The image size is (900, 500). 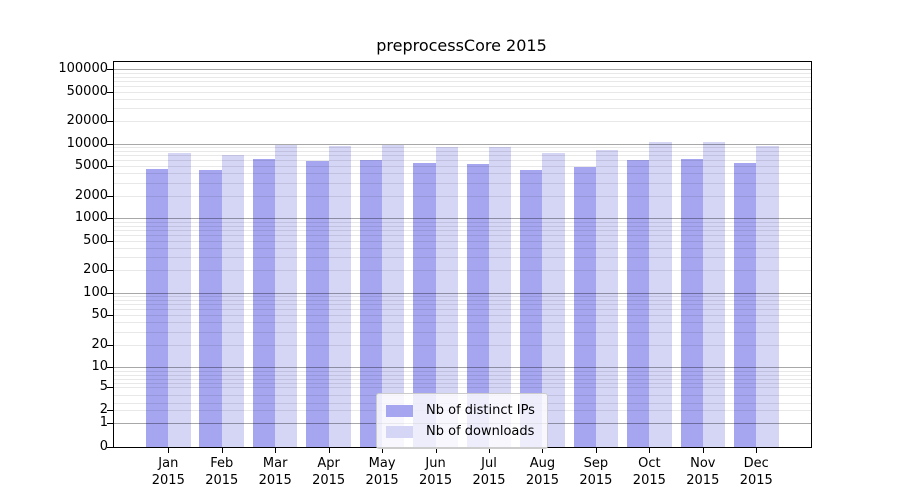 What do you see at coordinates (91, 166) in the screenshot?
I see `y-tick-label: 5000` at bounding box center [91, 166].